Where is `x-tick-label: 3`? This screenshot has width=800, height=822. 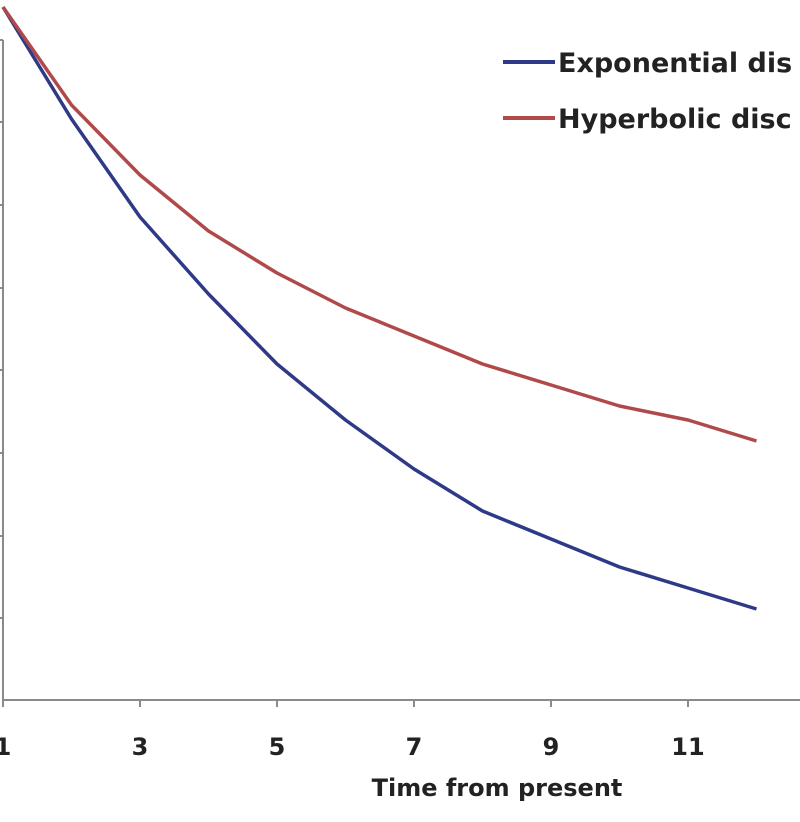
x-tick-label: 3 is located at coordinates (140, 747).